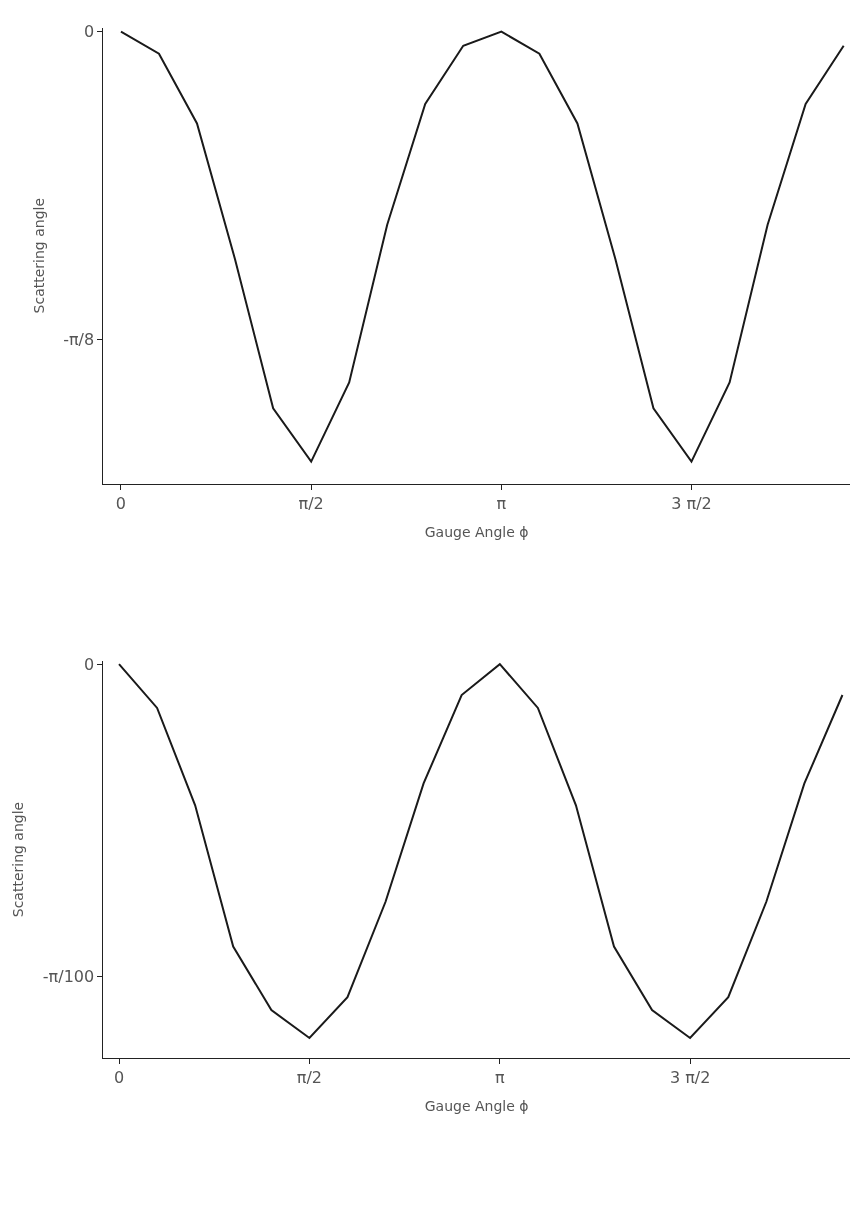 This screenshot has height=1214, width=859. I want to click on y-tick-label: -π/8, so click(79, 340).